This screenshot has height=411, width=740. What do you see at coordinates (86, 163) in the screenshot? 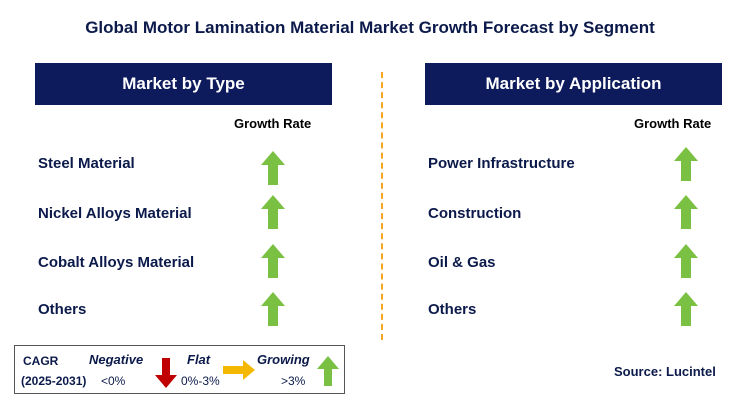
I see `type-item-steel: Steel Material` at bounding box center [86, 163].